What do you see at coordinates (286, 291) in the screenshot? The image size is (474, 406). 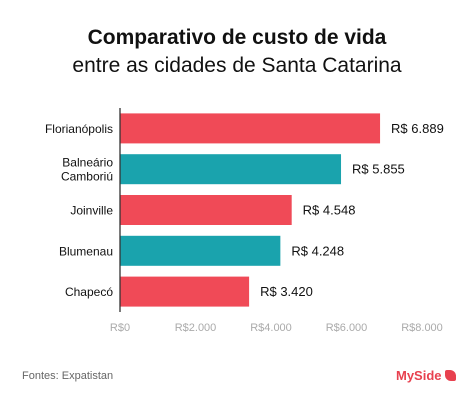 I see `bar-value-label: R$ 3.420` at bounding box center [286, 291].